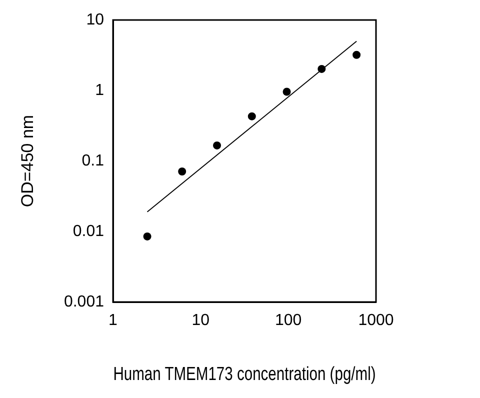 This screenshot has width=480, height=398. I want to click on x-tick-label: 10, so click(201, 321).